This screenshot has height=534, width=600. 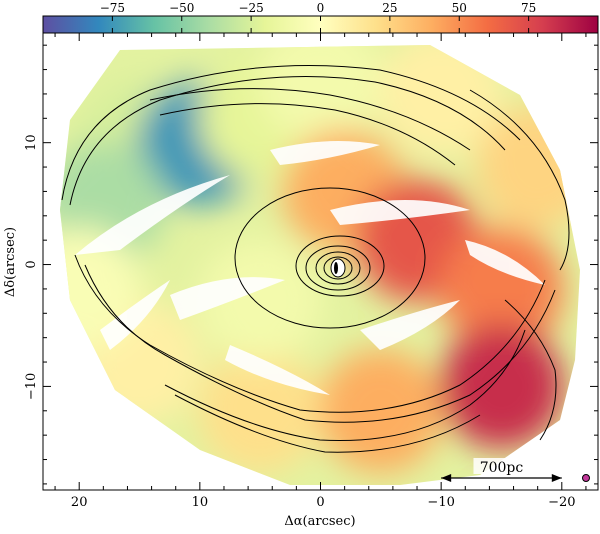 I want to click on scale-bar-label-bg, so click(x=501, y=466).